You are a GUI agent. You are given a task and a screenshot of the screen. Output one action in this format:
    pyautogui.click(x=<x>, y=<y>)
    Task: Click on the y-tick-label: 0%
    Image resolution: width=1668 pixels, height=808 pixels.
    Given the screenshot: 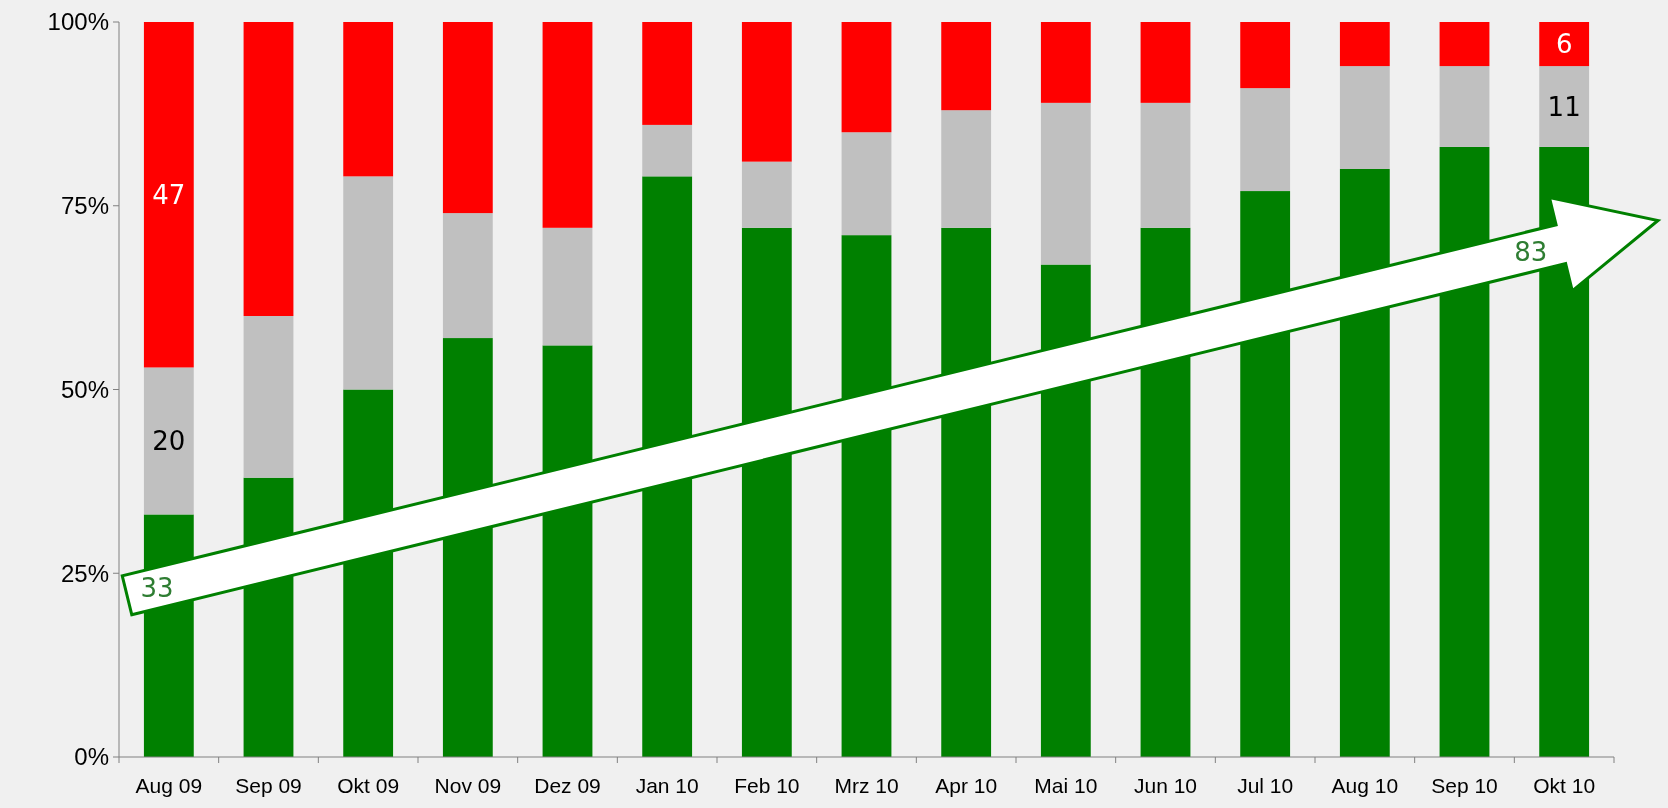 What is the action you would take?
    pyautogui.click(x=91, y=757)
    